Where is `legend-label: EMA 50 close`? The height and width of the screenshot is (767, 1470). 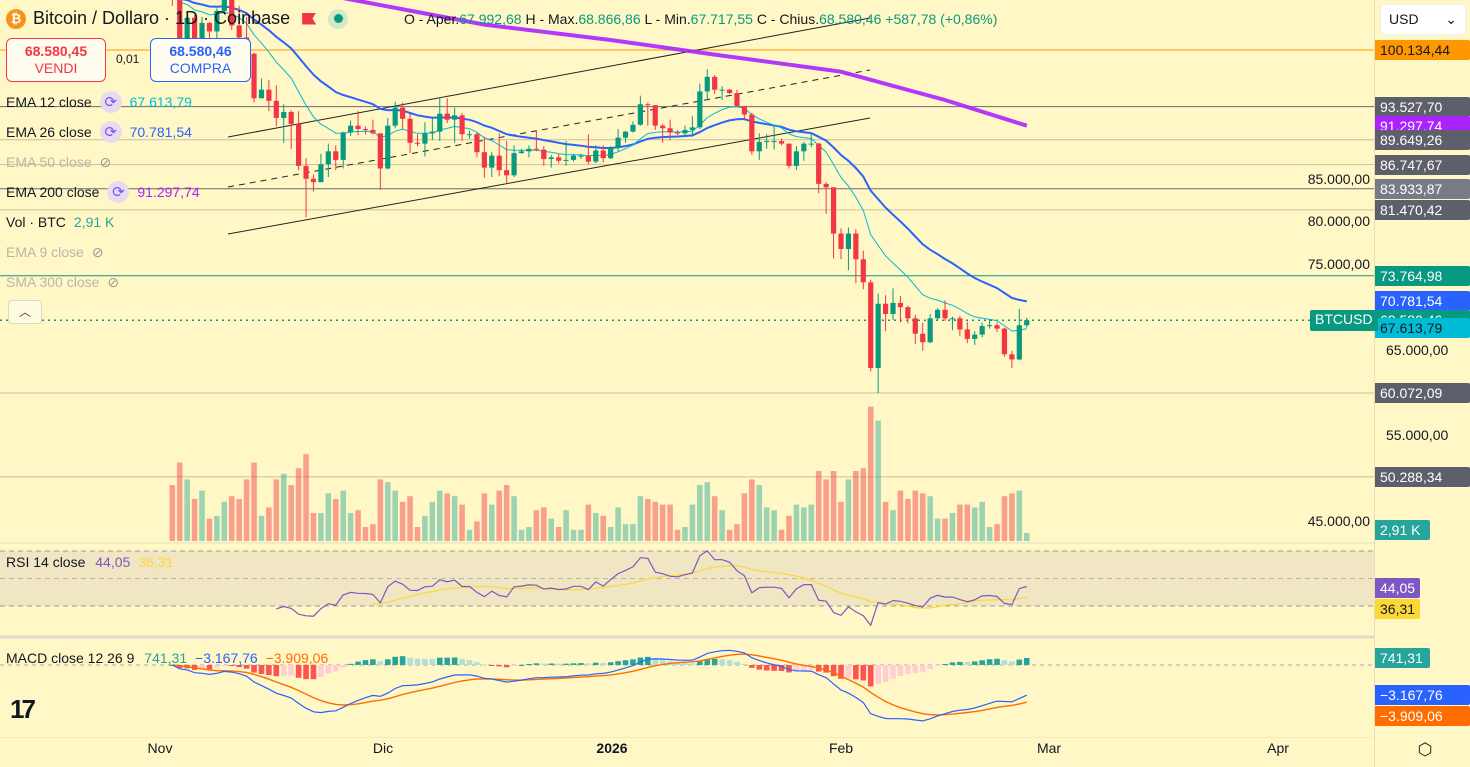
legend-label: EMA 50 close is located at coordinates (49, 162).